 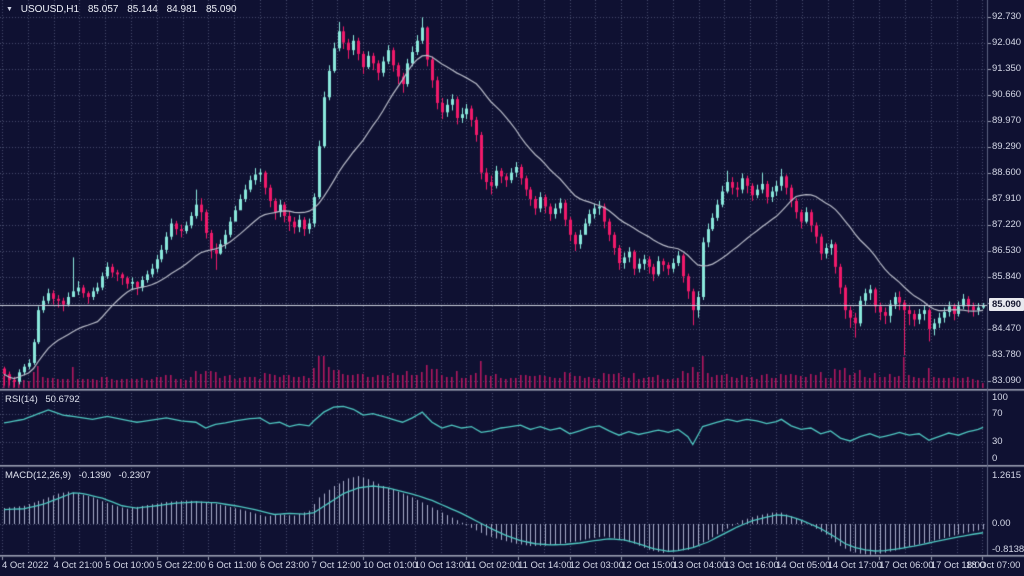 I want to click on time-axis-label: 11 Oct 02:00, so click(x=493, y=565).